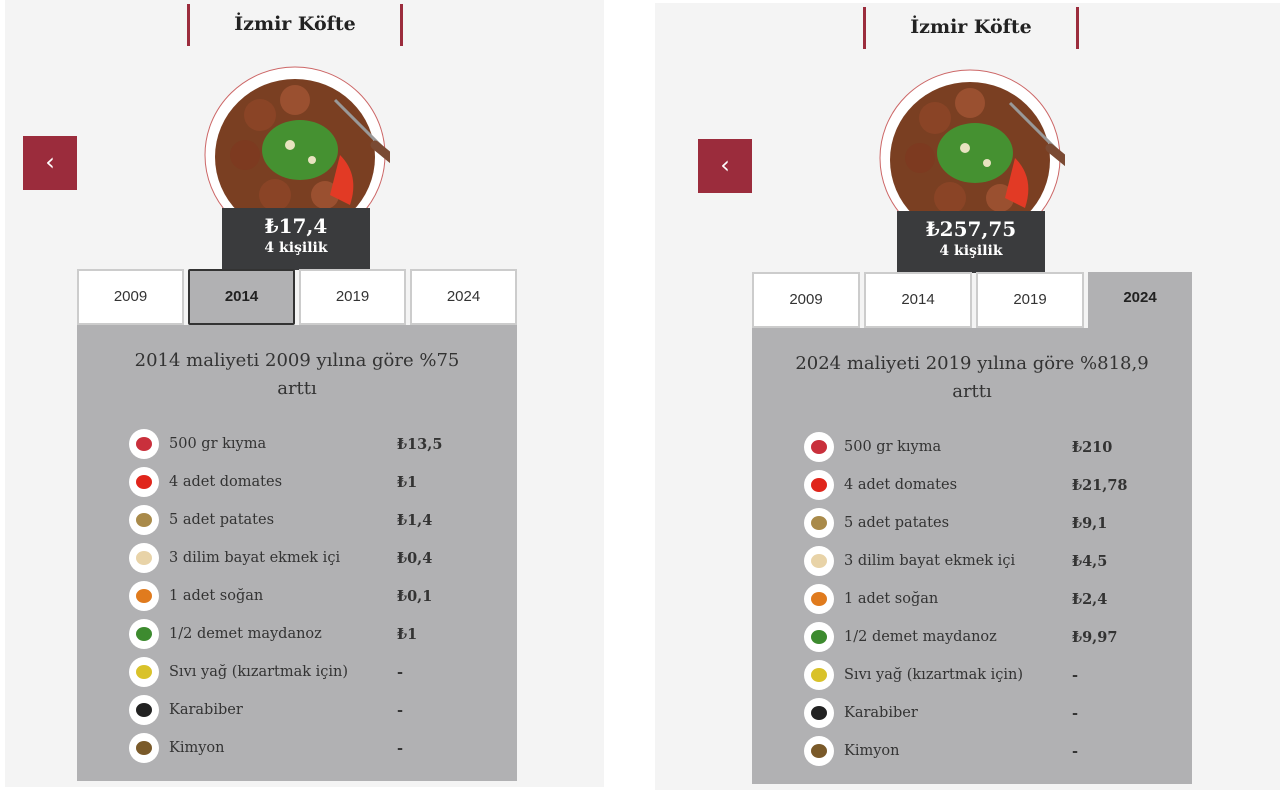 The image size is (1280, 790). I want to click on ingredient-row: 4 adet domates ₺1, so click(313, 482).